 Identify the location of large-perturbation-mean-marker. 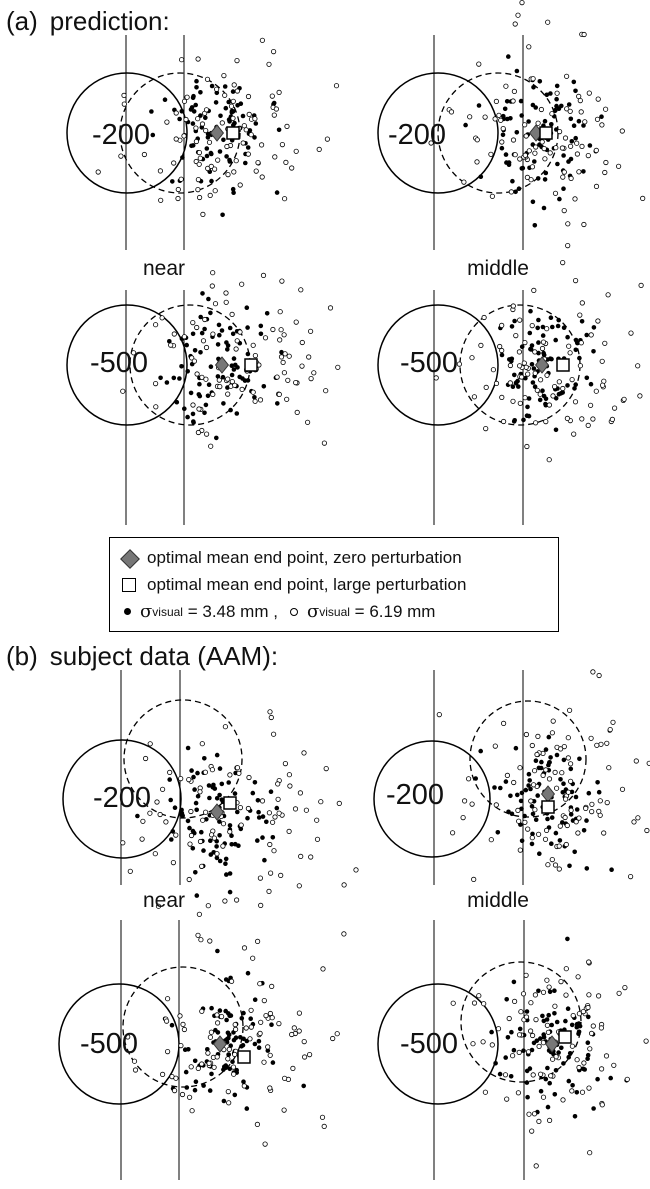
(233, 133).